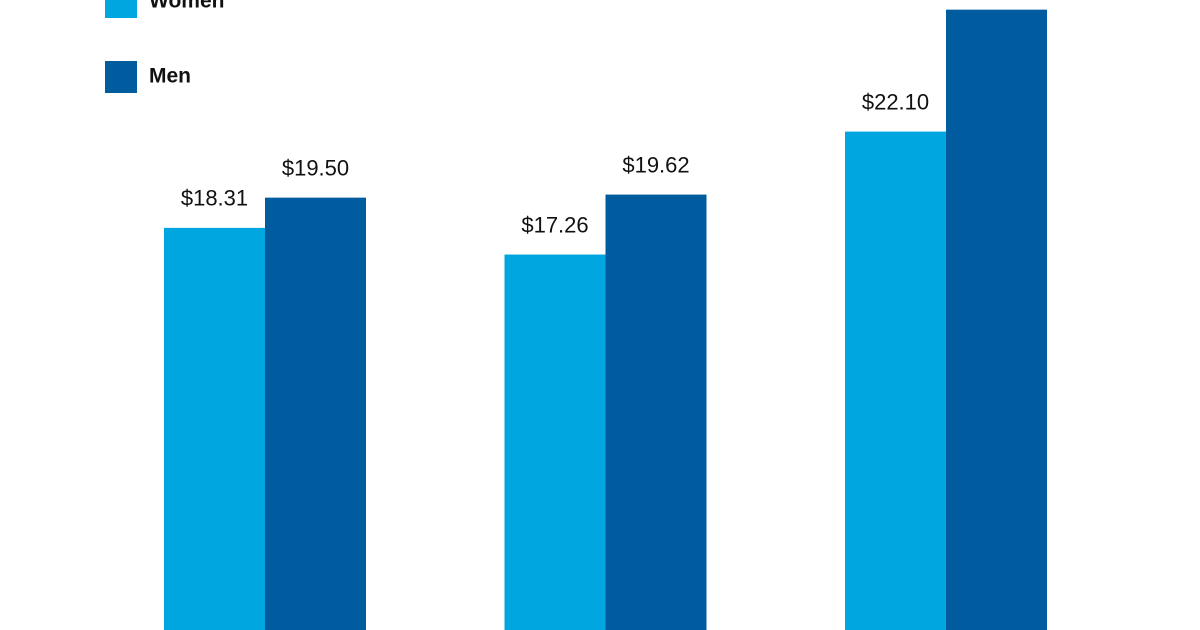 The image size is (1200, 630). What do you see at coordinates (315, 167) in the screenshot?
I see `value-label: $19.50` at bounding box center [315, 167].